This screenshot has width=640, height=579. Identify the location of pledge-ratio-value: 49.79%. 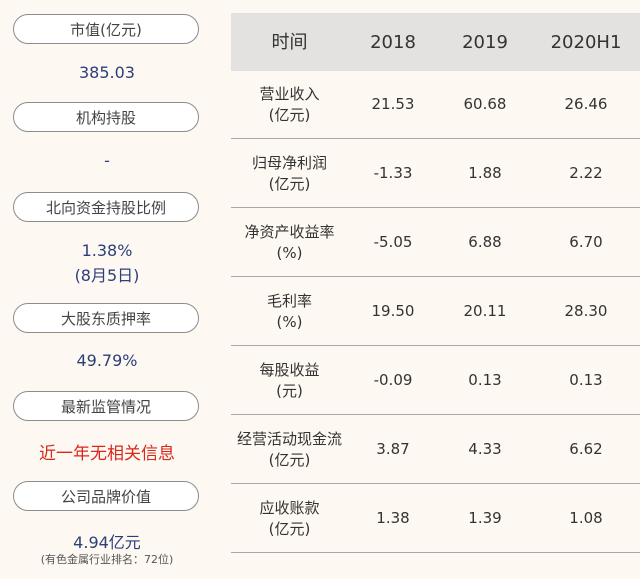
(107, 360).